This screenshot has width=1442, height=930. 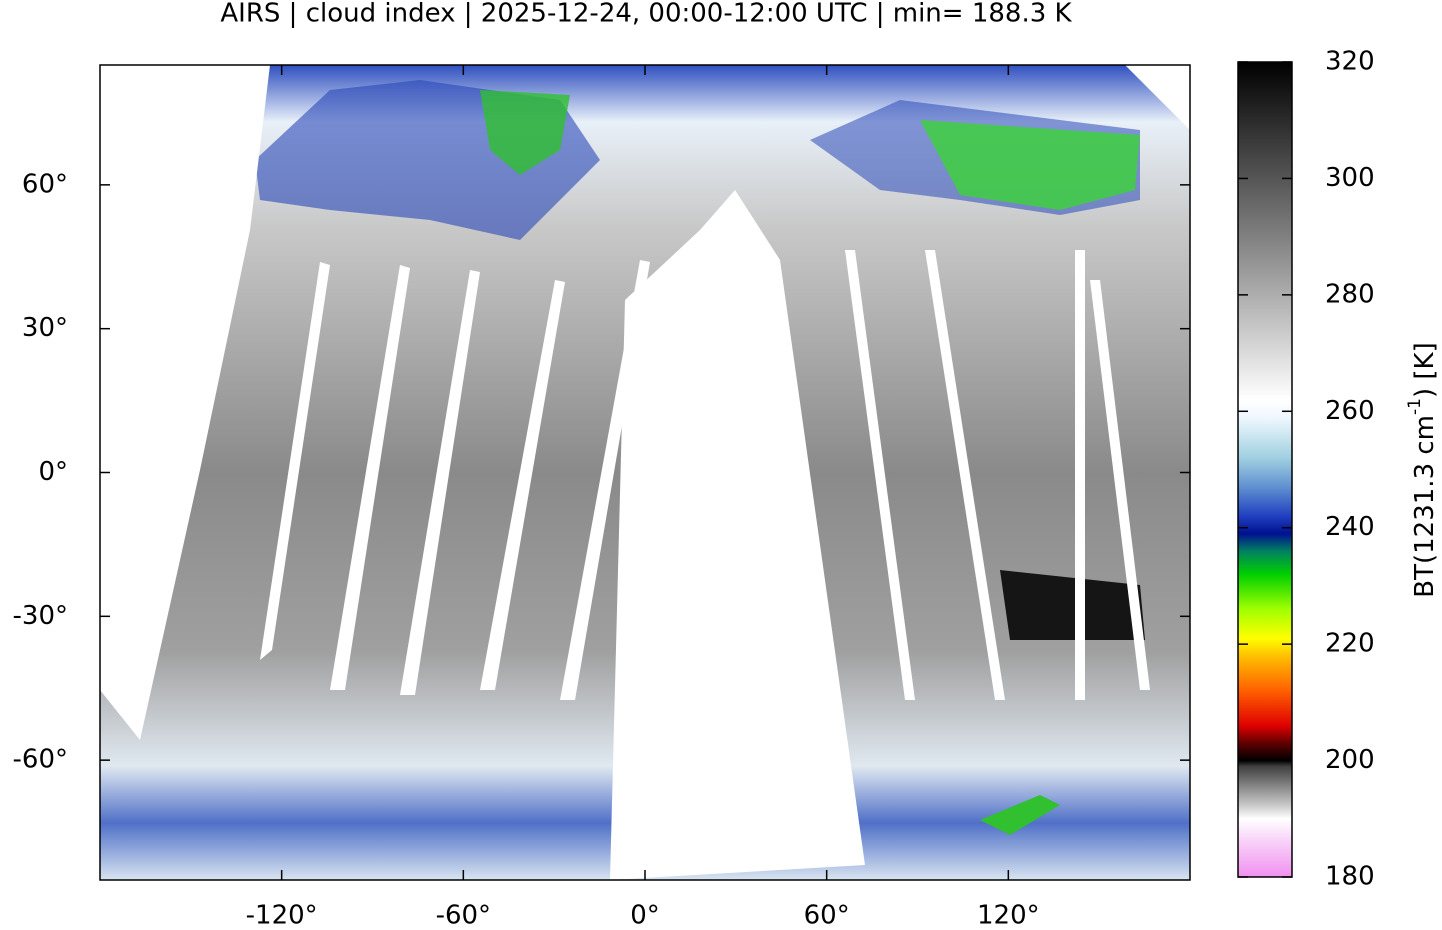 I want to click on y-tick-label: 0°, so click(x=53, y=472).